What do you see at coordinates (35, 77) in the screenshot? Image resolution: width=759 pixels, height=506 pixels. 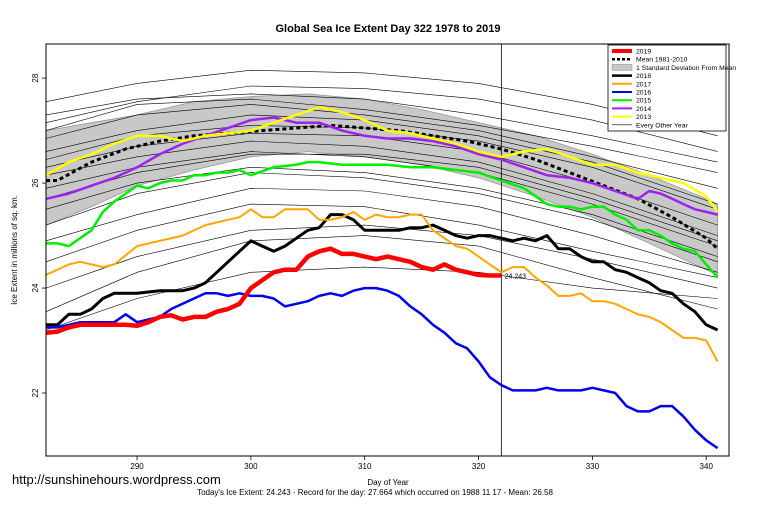 I see `y-tick-label: 28` at bounding box center [35, 77].